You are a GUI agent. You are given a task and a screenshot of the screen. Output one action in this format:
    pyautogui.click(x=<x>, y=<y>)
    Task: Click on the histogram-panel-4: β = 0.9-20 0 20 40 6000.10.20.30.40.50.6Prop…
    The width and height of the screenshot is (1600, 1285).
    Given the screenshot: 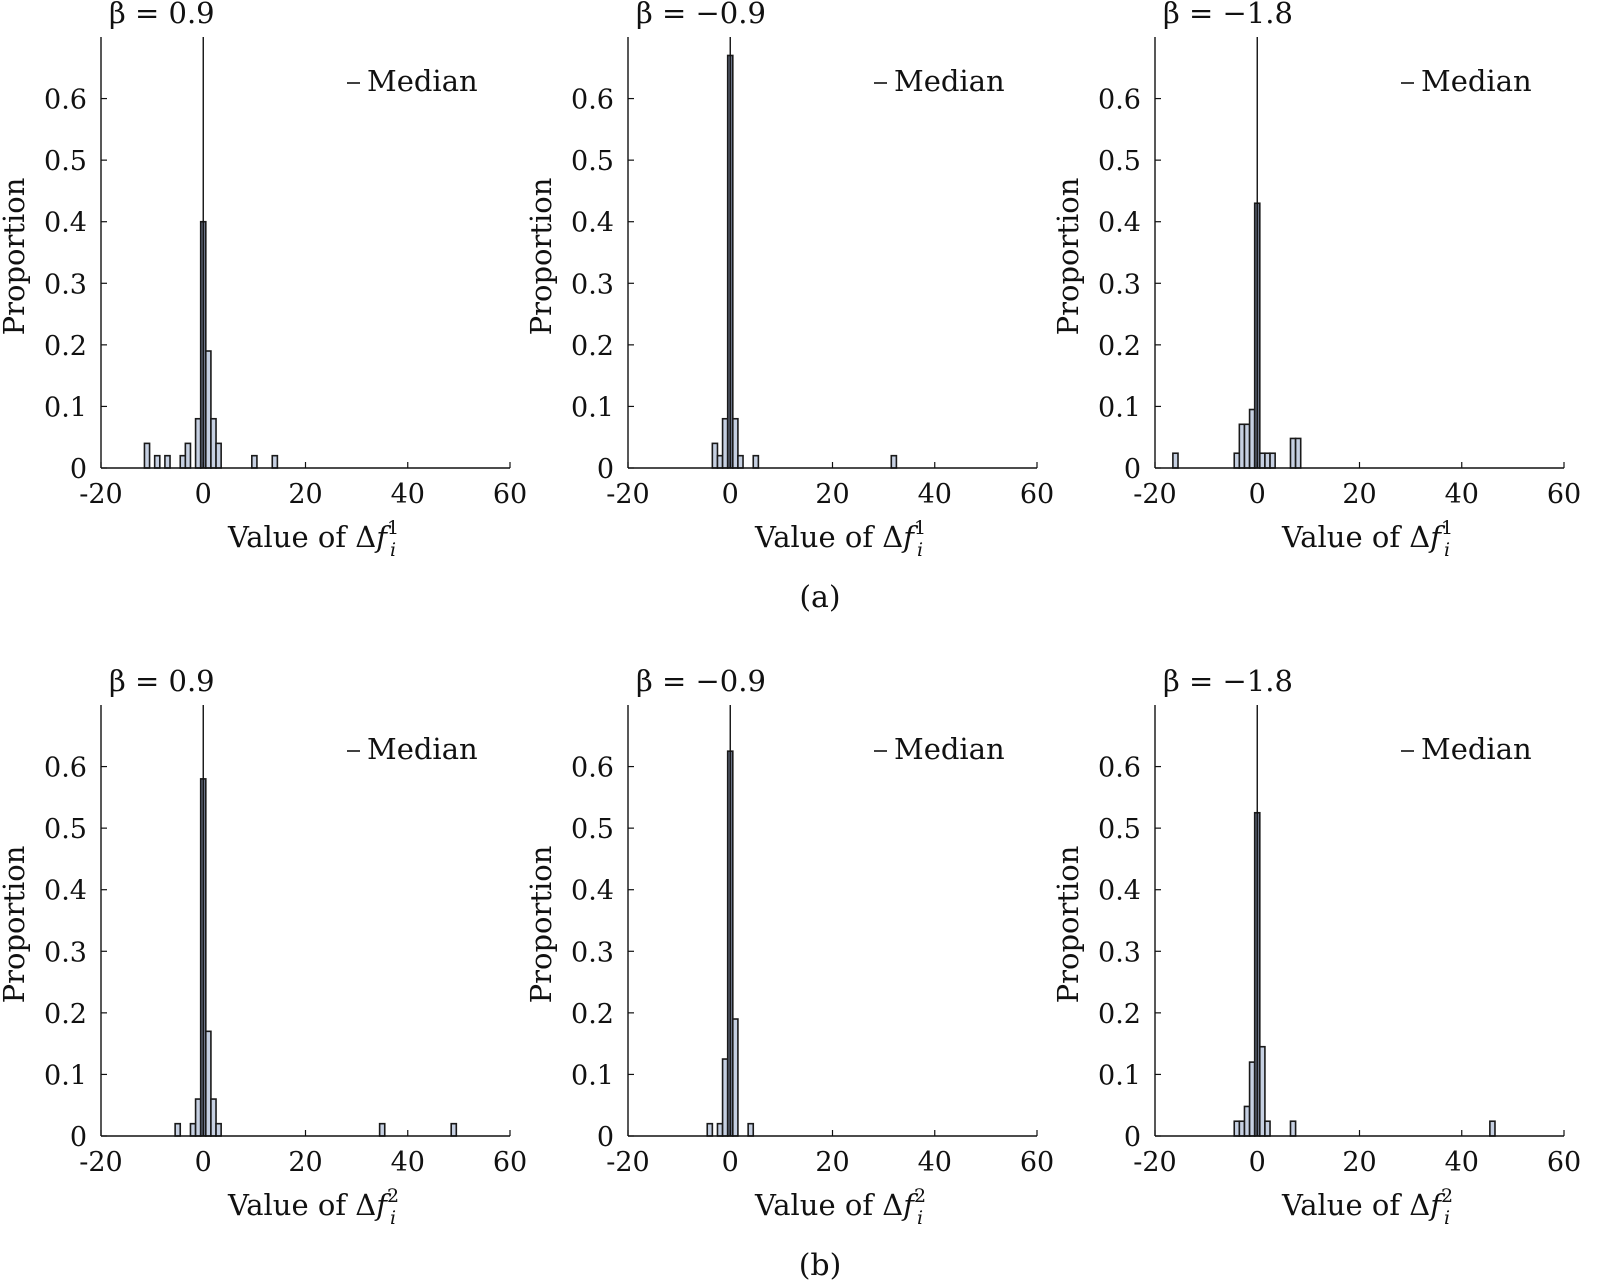 What is the action you would take?
    pyautogui.click(x=263, y=946)
    